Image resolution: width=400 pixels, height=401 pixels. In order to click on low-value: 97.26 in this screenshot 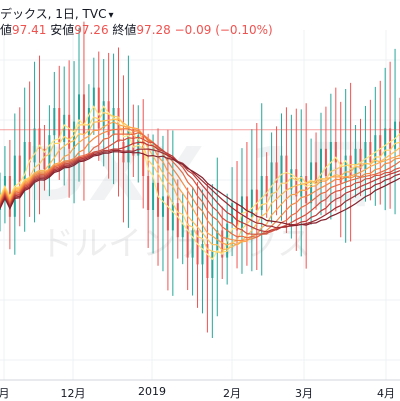, I will do `click(91, 30)`.